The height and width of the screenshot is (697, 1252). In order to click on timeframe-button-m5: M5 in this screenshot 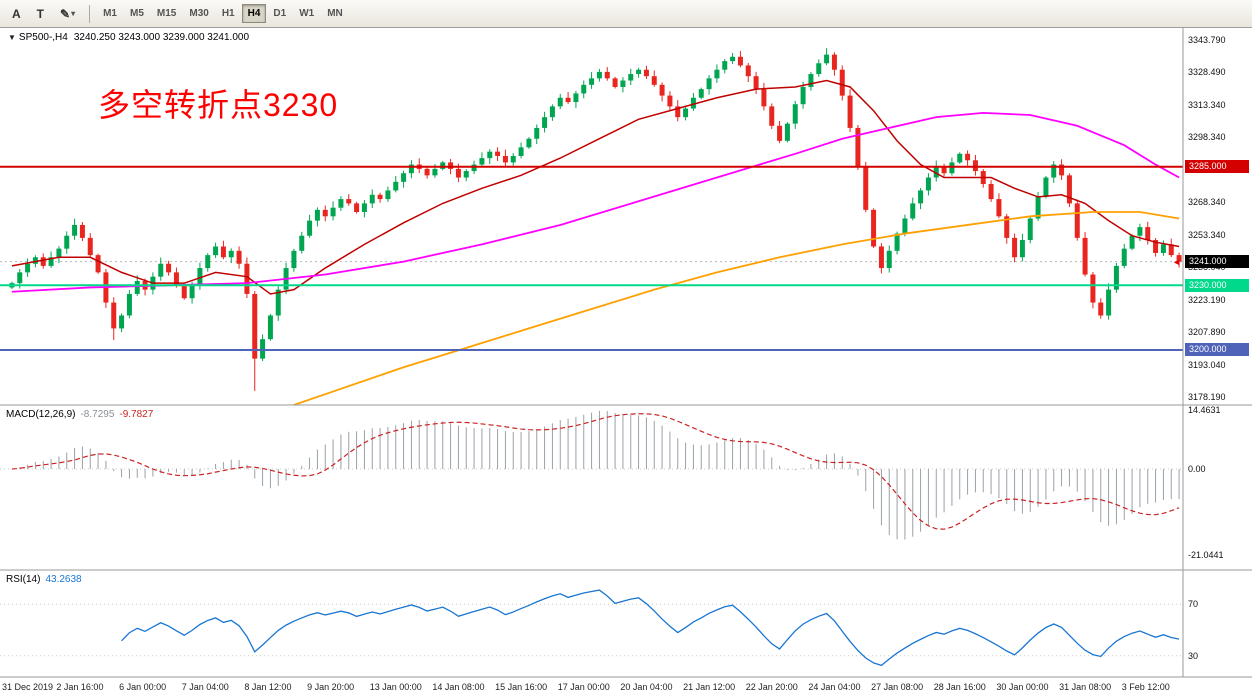, I will do `click(137, 13)`.